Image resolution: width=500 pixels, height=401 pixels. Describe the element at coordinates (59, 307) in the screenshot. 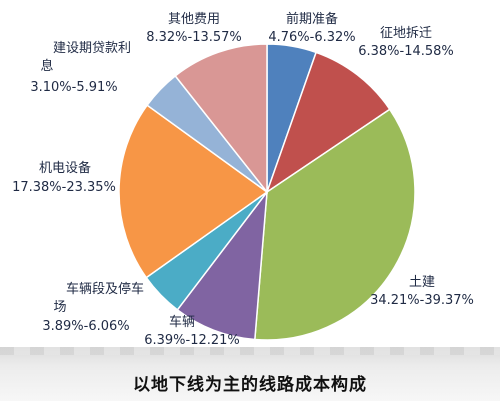

I see `label-cheliangduan-name-2: 场` at that location.